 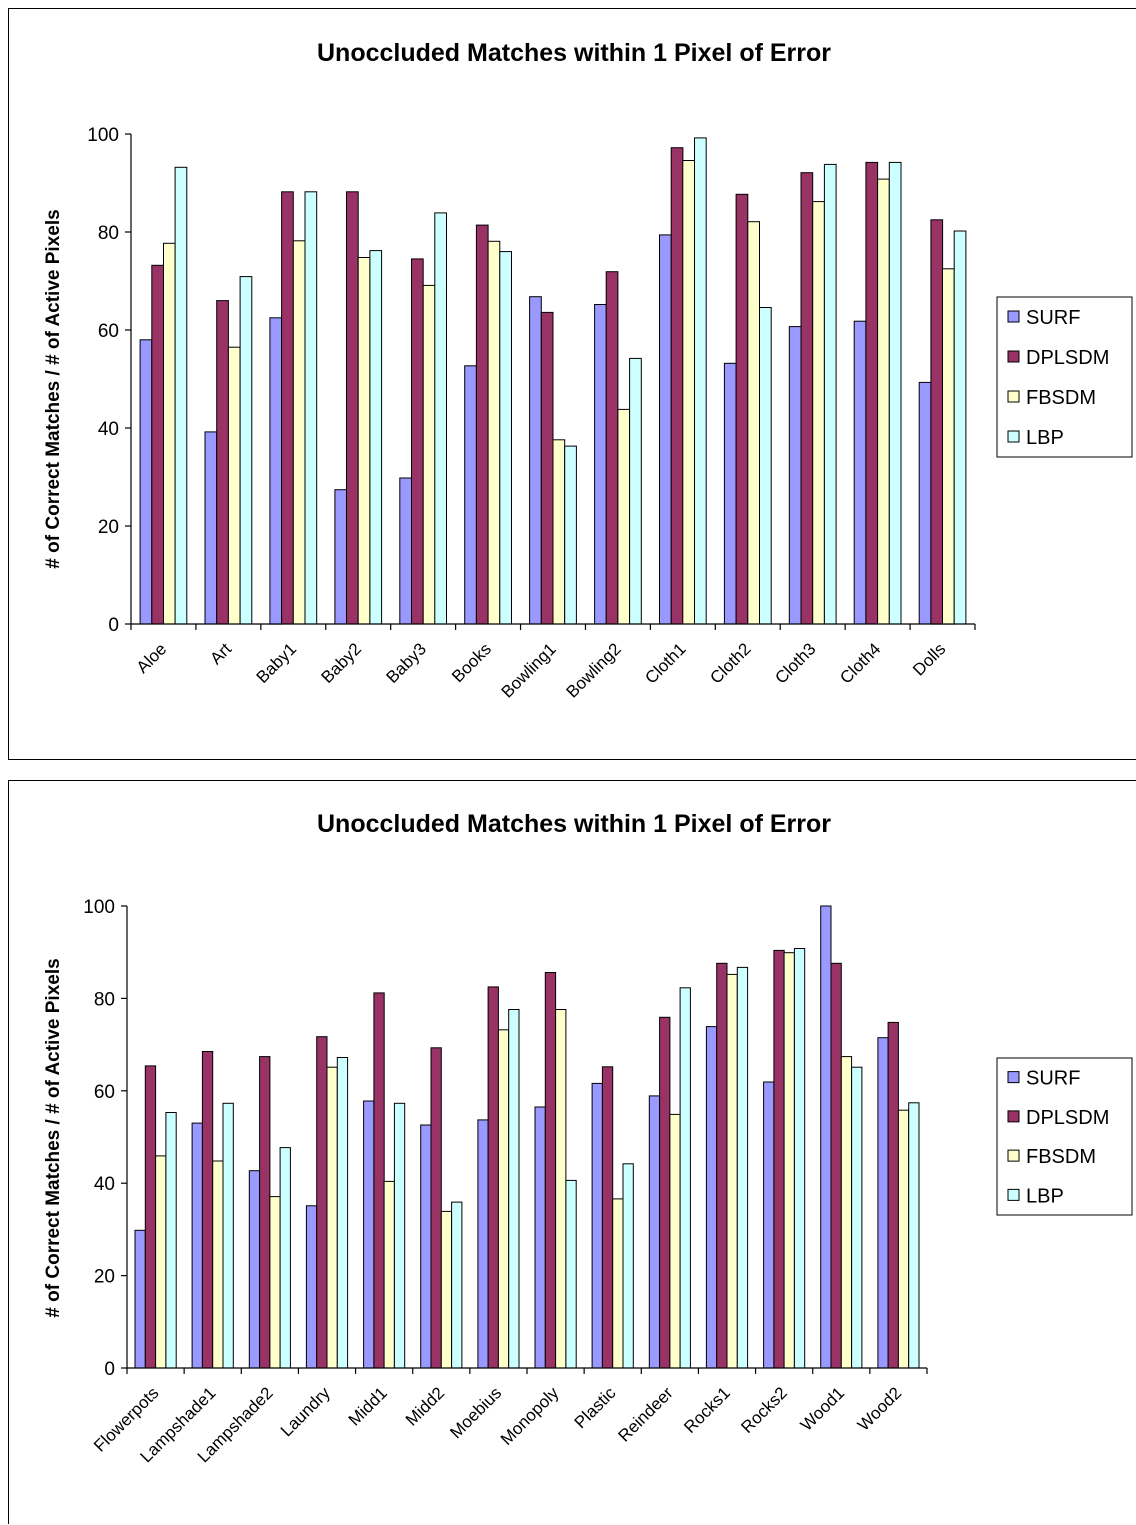 I want to click on bar-fbsdm-reindeer, so click(x=675, y=1241).